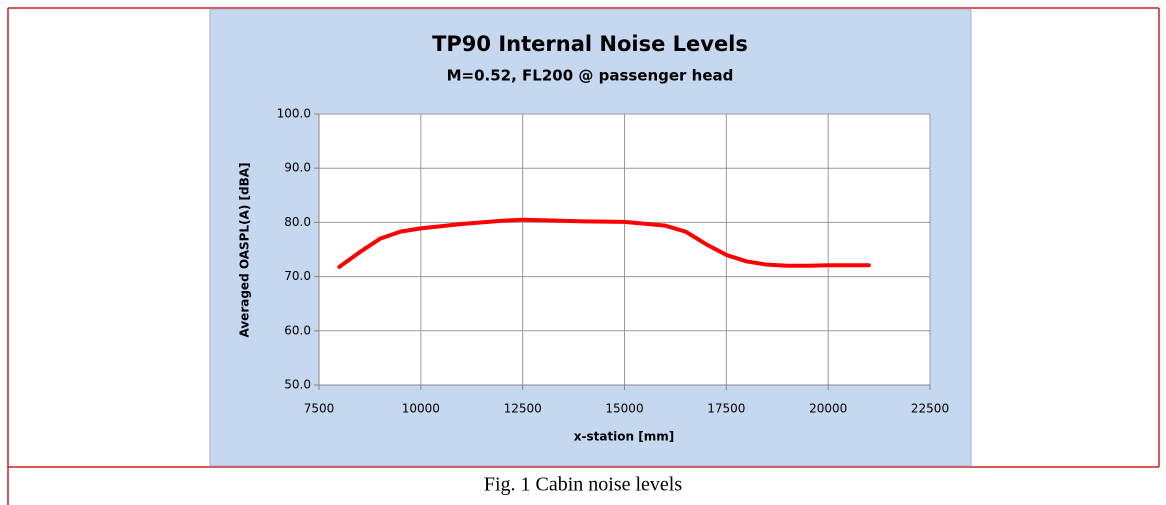 The width and height of the screenshot is (1166, 505). I want to click on chart-subtitle: M=0.52, FL200 @ passenger head, so click(590, 76).